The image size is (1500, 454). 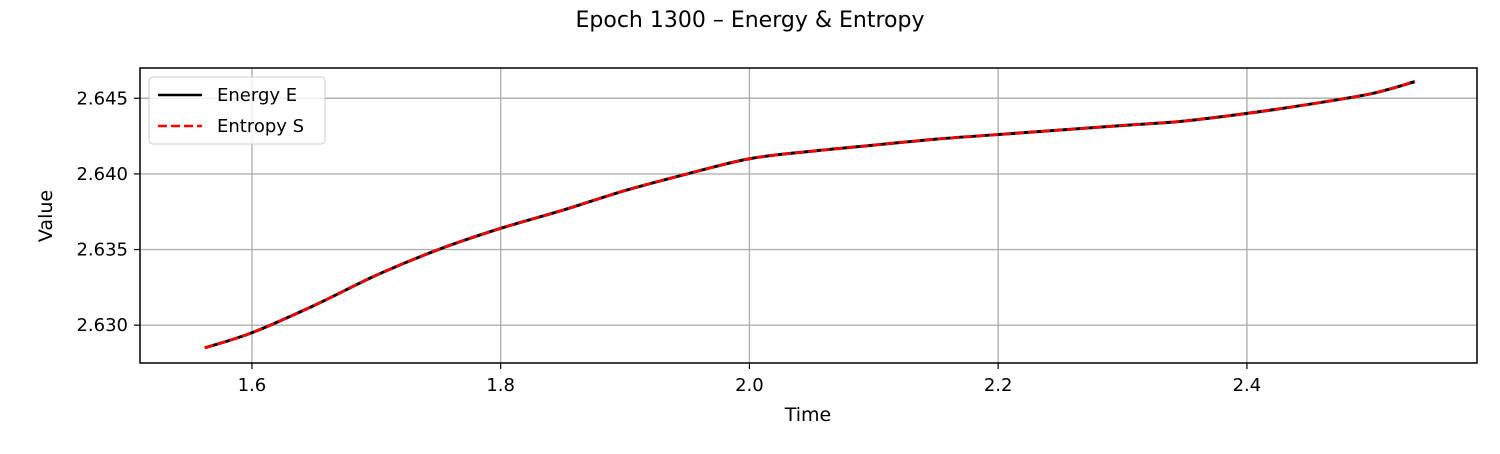 I want to click on legend-label-entropy: Entropy S, so click(x=260, y=126).